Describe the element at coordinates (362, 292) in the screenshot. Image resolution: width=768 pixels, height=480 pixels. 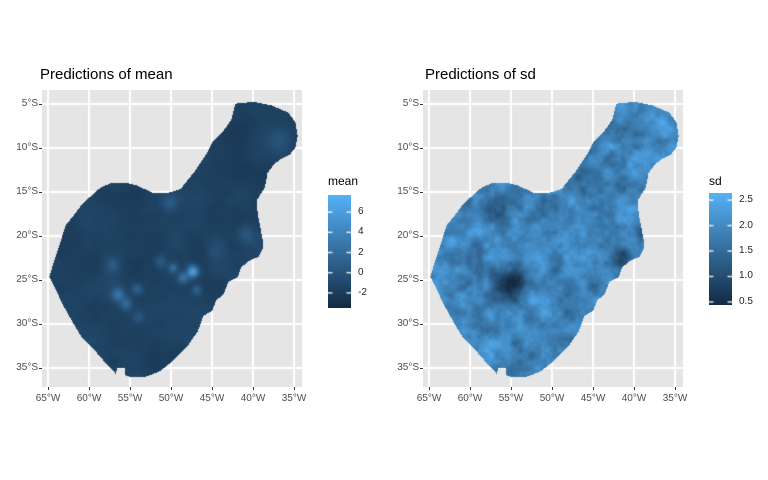
I see `legend-tick-label: -2` at that location.